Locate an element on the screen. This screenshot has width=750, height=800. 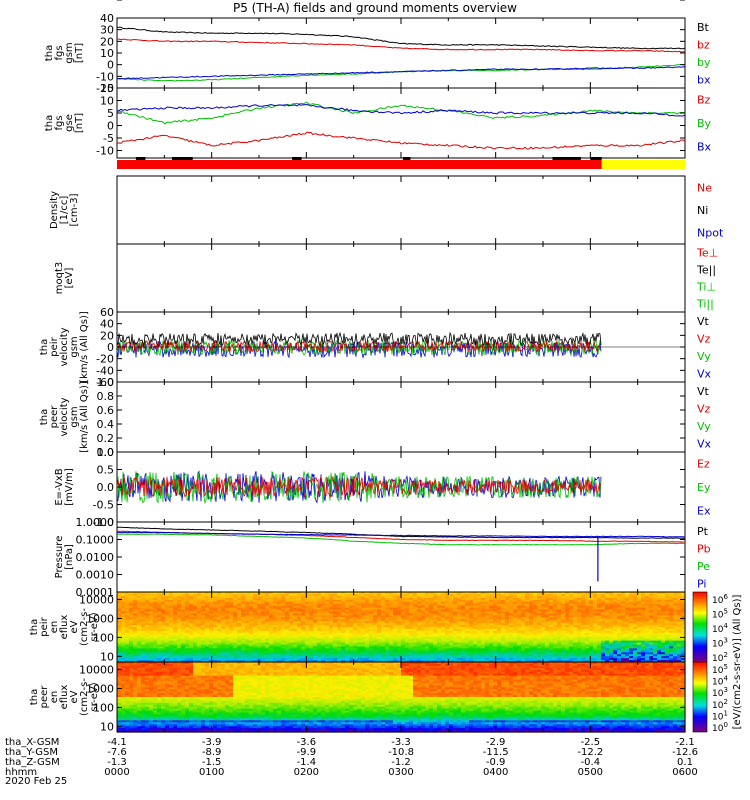
y-tick-label: 10-6 is located at coordinates (99, 1).